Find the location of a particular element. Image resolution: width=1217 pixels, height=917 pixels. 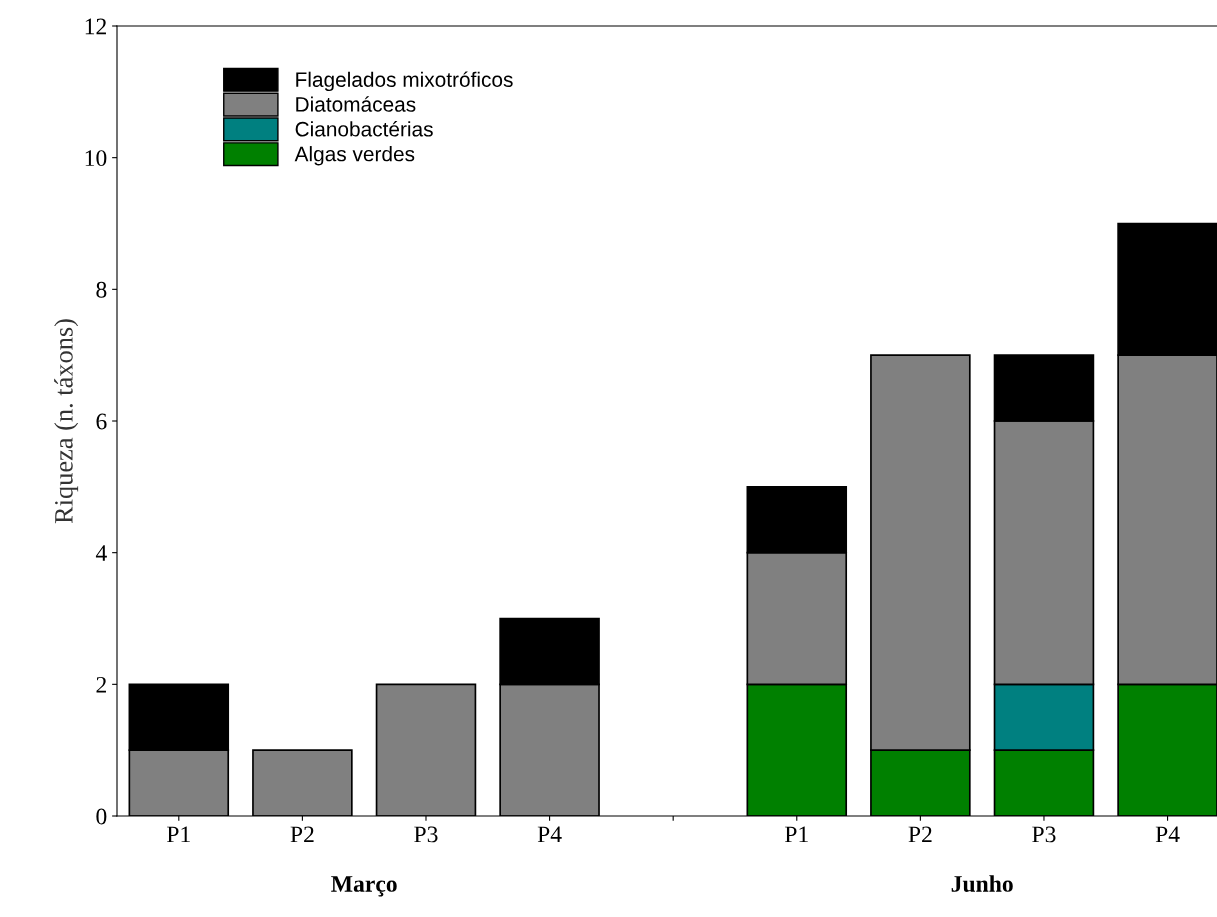

y-tick-label: 0 is located at coordinates (101, 816).